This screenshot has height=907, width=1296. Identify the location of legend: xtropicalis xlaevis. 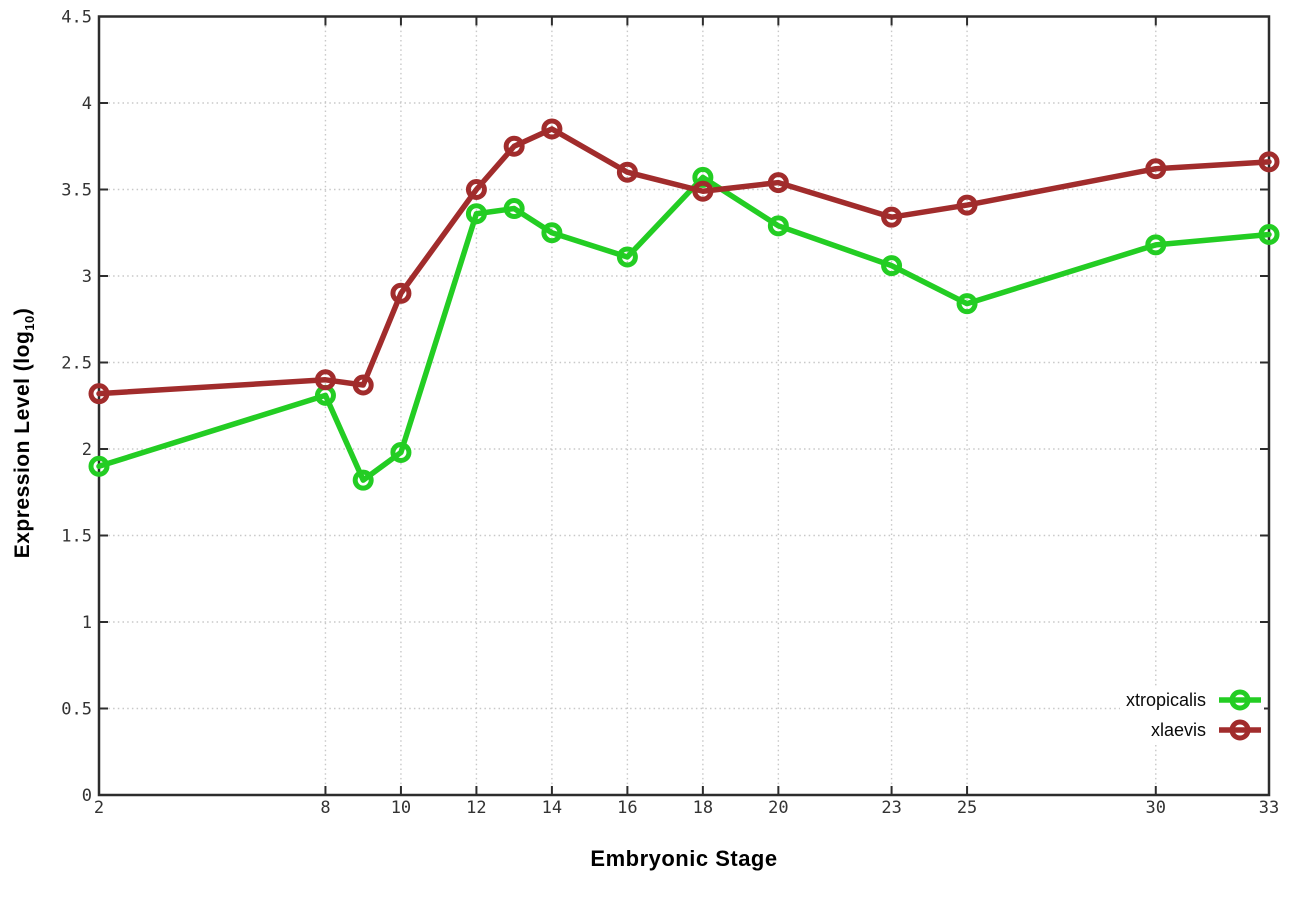
(1191, 715).